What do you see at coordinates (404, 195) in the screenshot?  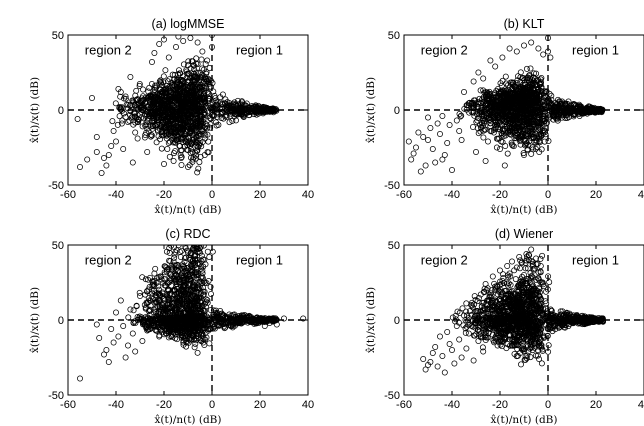 I see `x-tick-label: -60` at bounding box center [404, 195].